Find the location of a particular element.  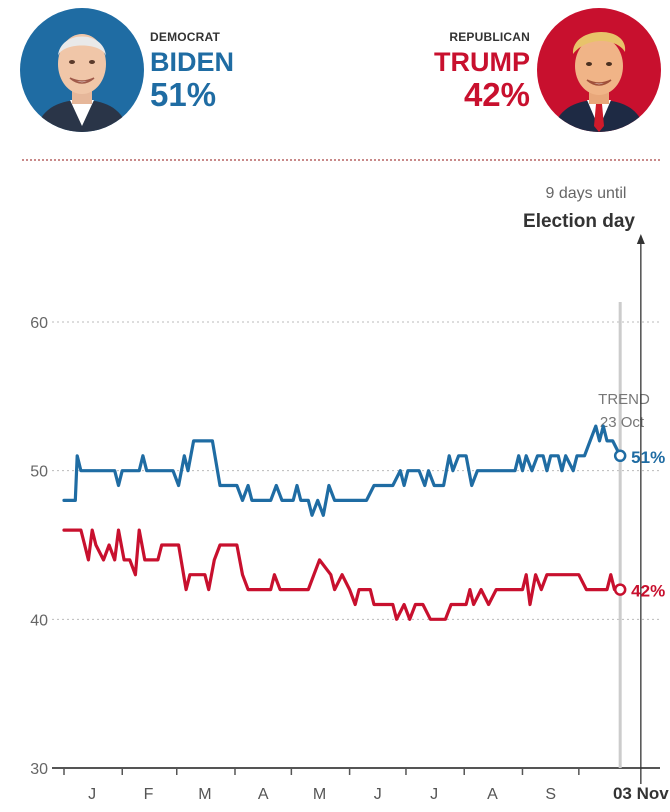

biden-labels: DEMOCRAT BIDEN 51% is located at coordinates (192, 71).